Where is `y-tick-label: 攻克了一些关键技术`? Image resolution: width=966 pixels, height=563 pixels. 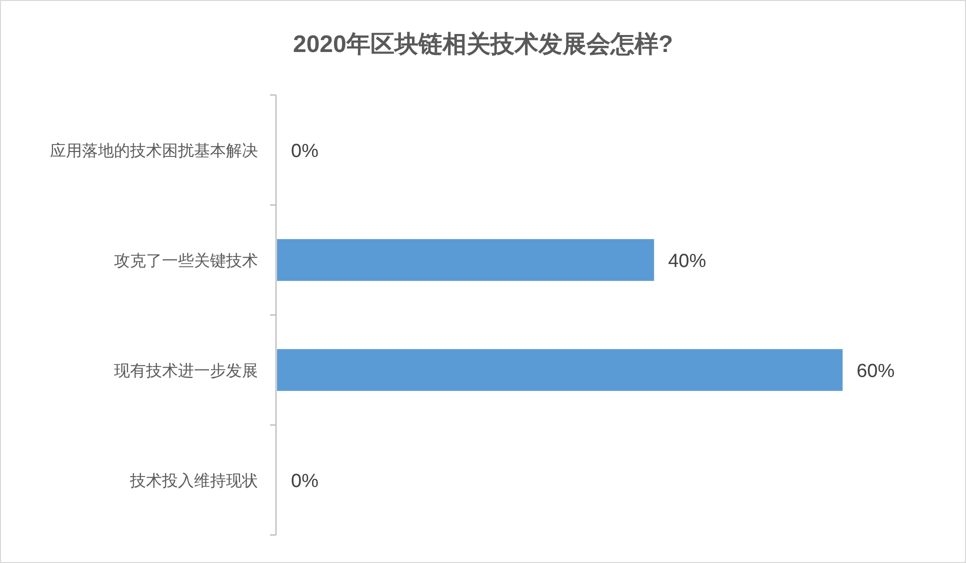
y-tick-label: 攻克了一些关键技术 is located at coordinates (186, 261).